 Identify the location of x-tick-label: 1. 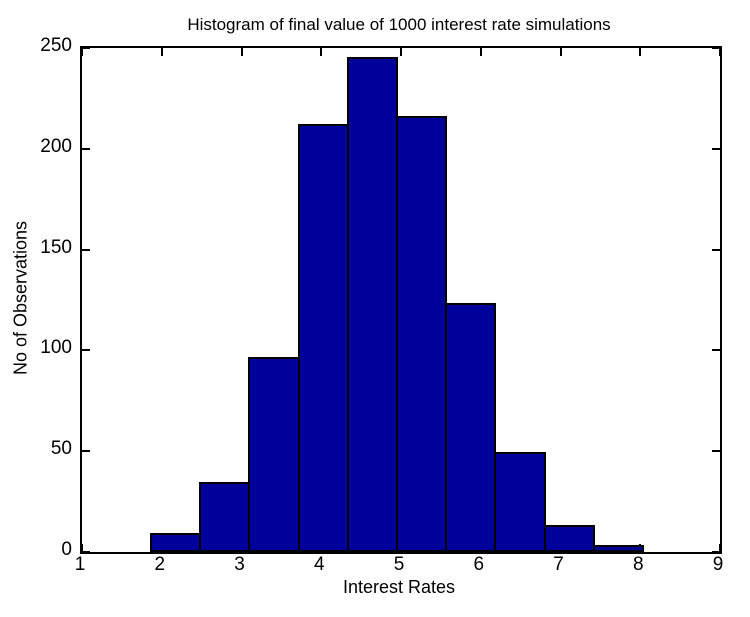
(80, 564).